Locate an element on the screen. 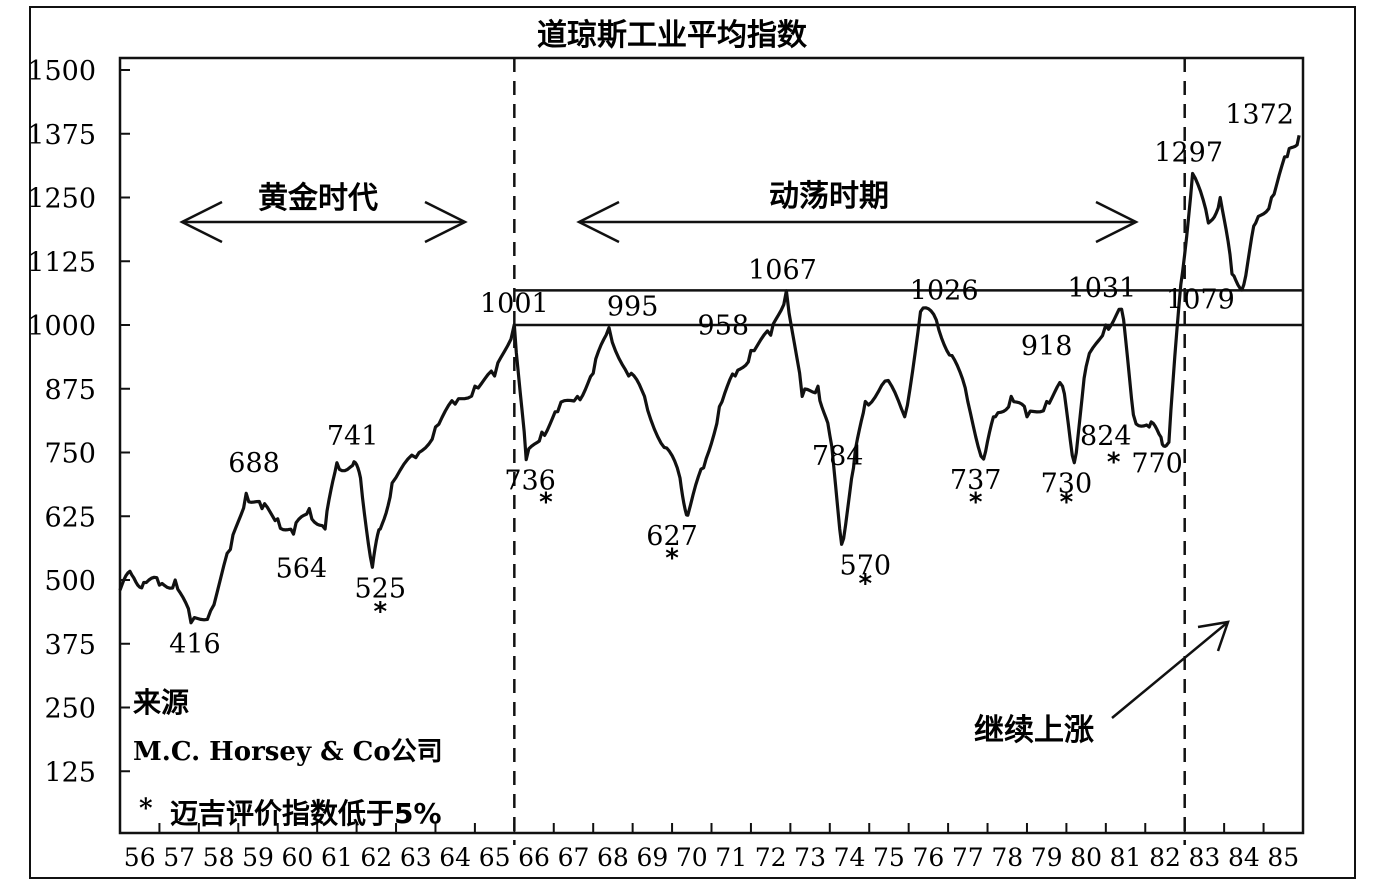  legend-star-note: 迈吉评价指数低于5% is located at coordinates (306, 813).